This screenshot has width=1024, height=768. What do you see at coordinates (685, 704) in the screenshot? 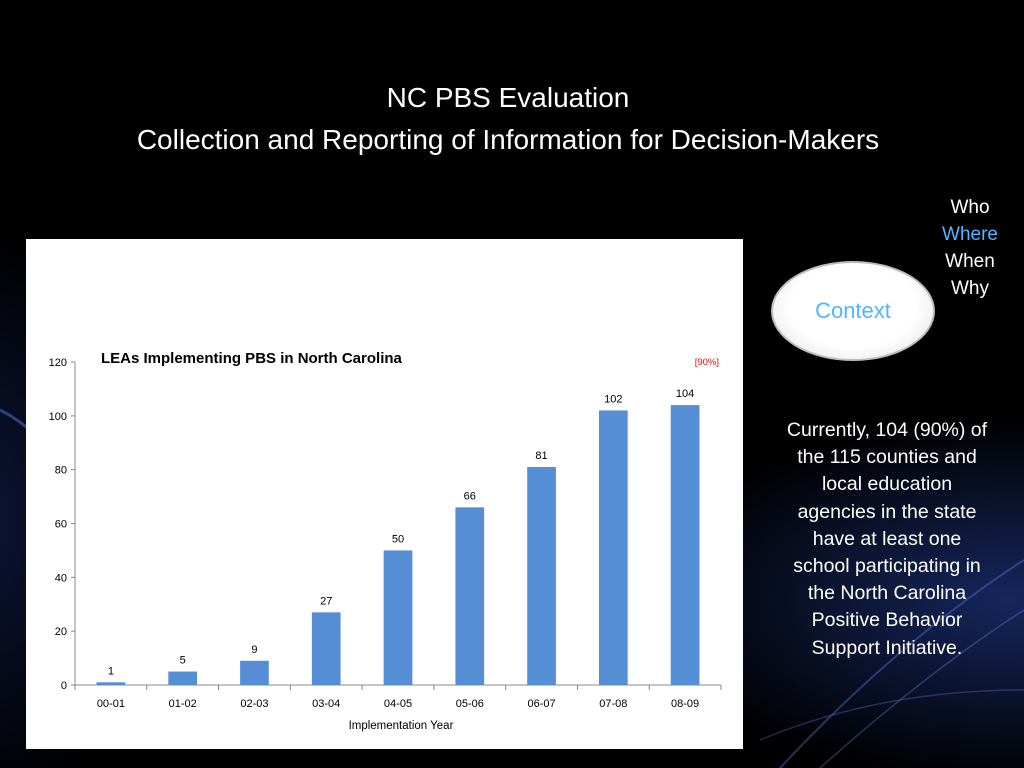
I see `x-tick-label-08-09: 08-09` at bounding box center [685, 704].